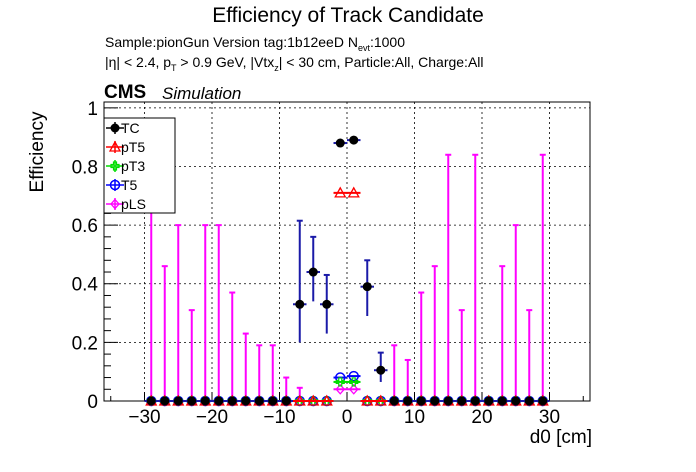 The height and width of the screenshot is (472, 696). Describe the element at coordinates (353, 376) in the screenshot. I see `T5-point` at that location.